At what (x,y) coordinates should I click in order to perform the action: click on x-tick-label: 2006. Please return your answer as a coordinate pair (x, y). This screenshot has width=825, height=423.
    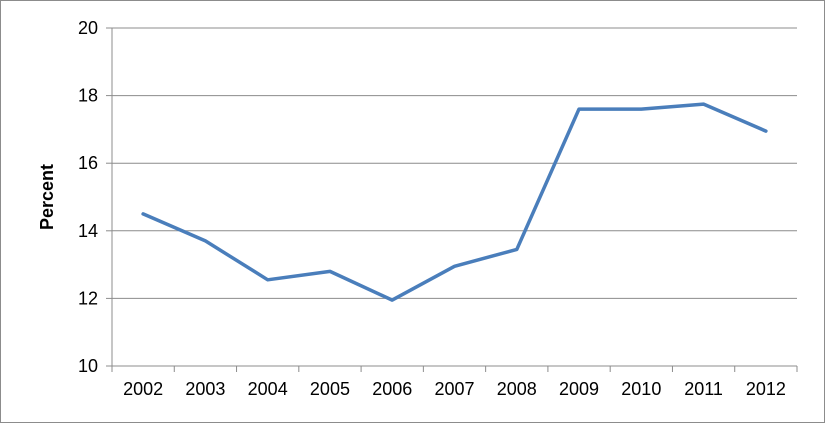
    Looking at the image, I should click on (392, 389).